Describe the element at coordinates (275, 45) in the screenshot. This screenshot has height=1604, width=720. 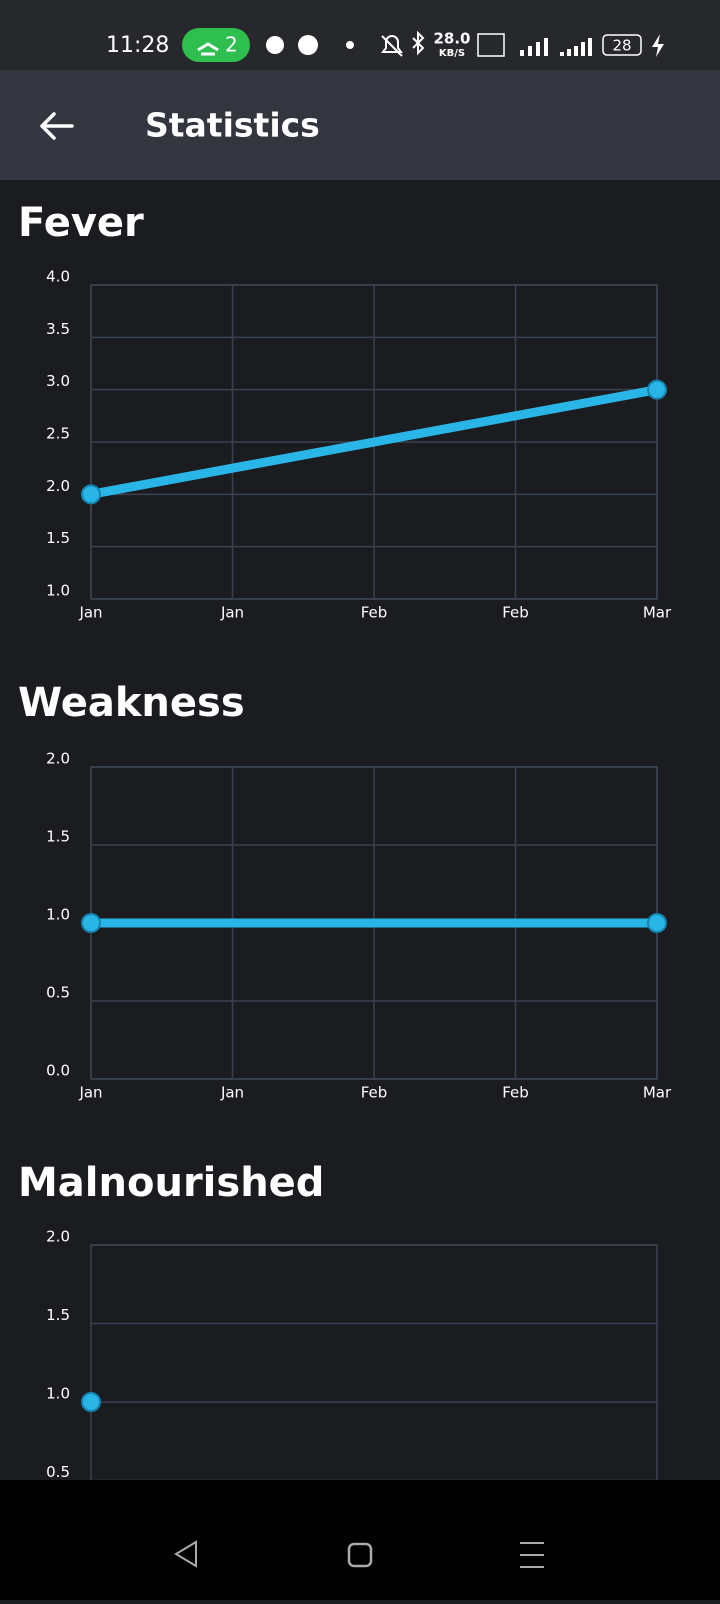
I see `snapchat-icon` at that location.